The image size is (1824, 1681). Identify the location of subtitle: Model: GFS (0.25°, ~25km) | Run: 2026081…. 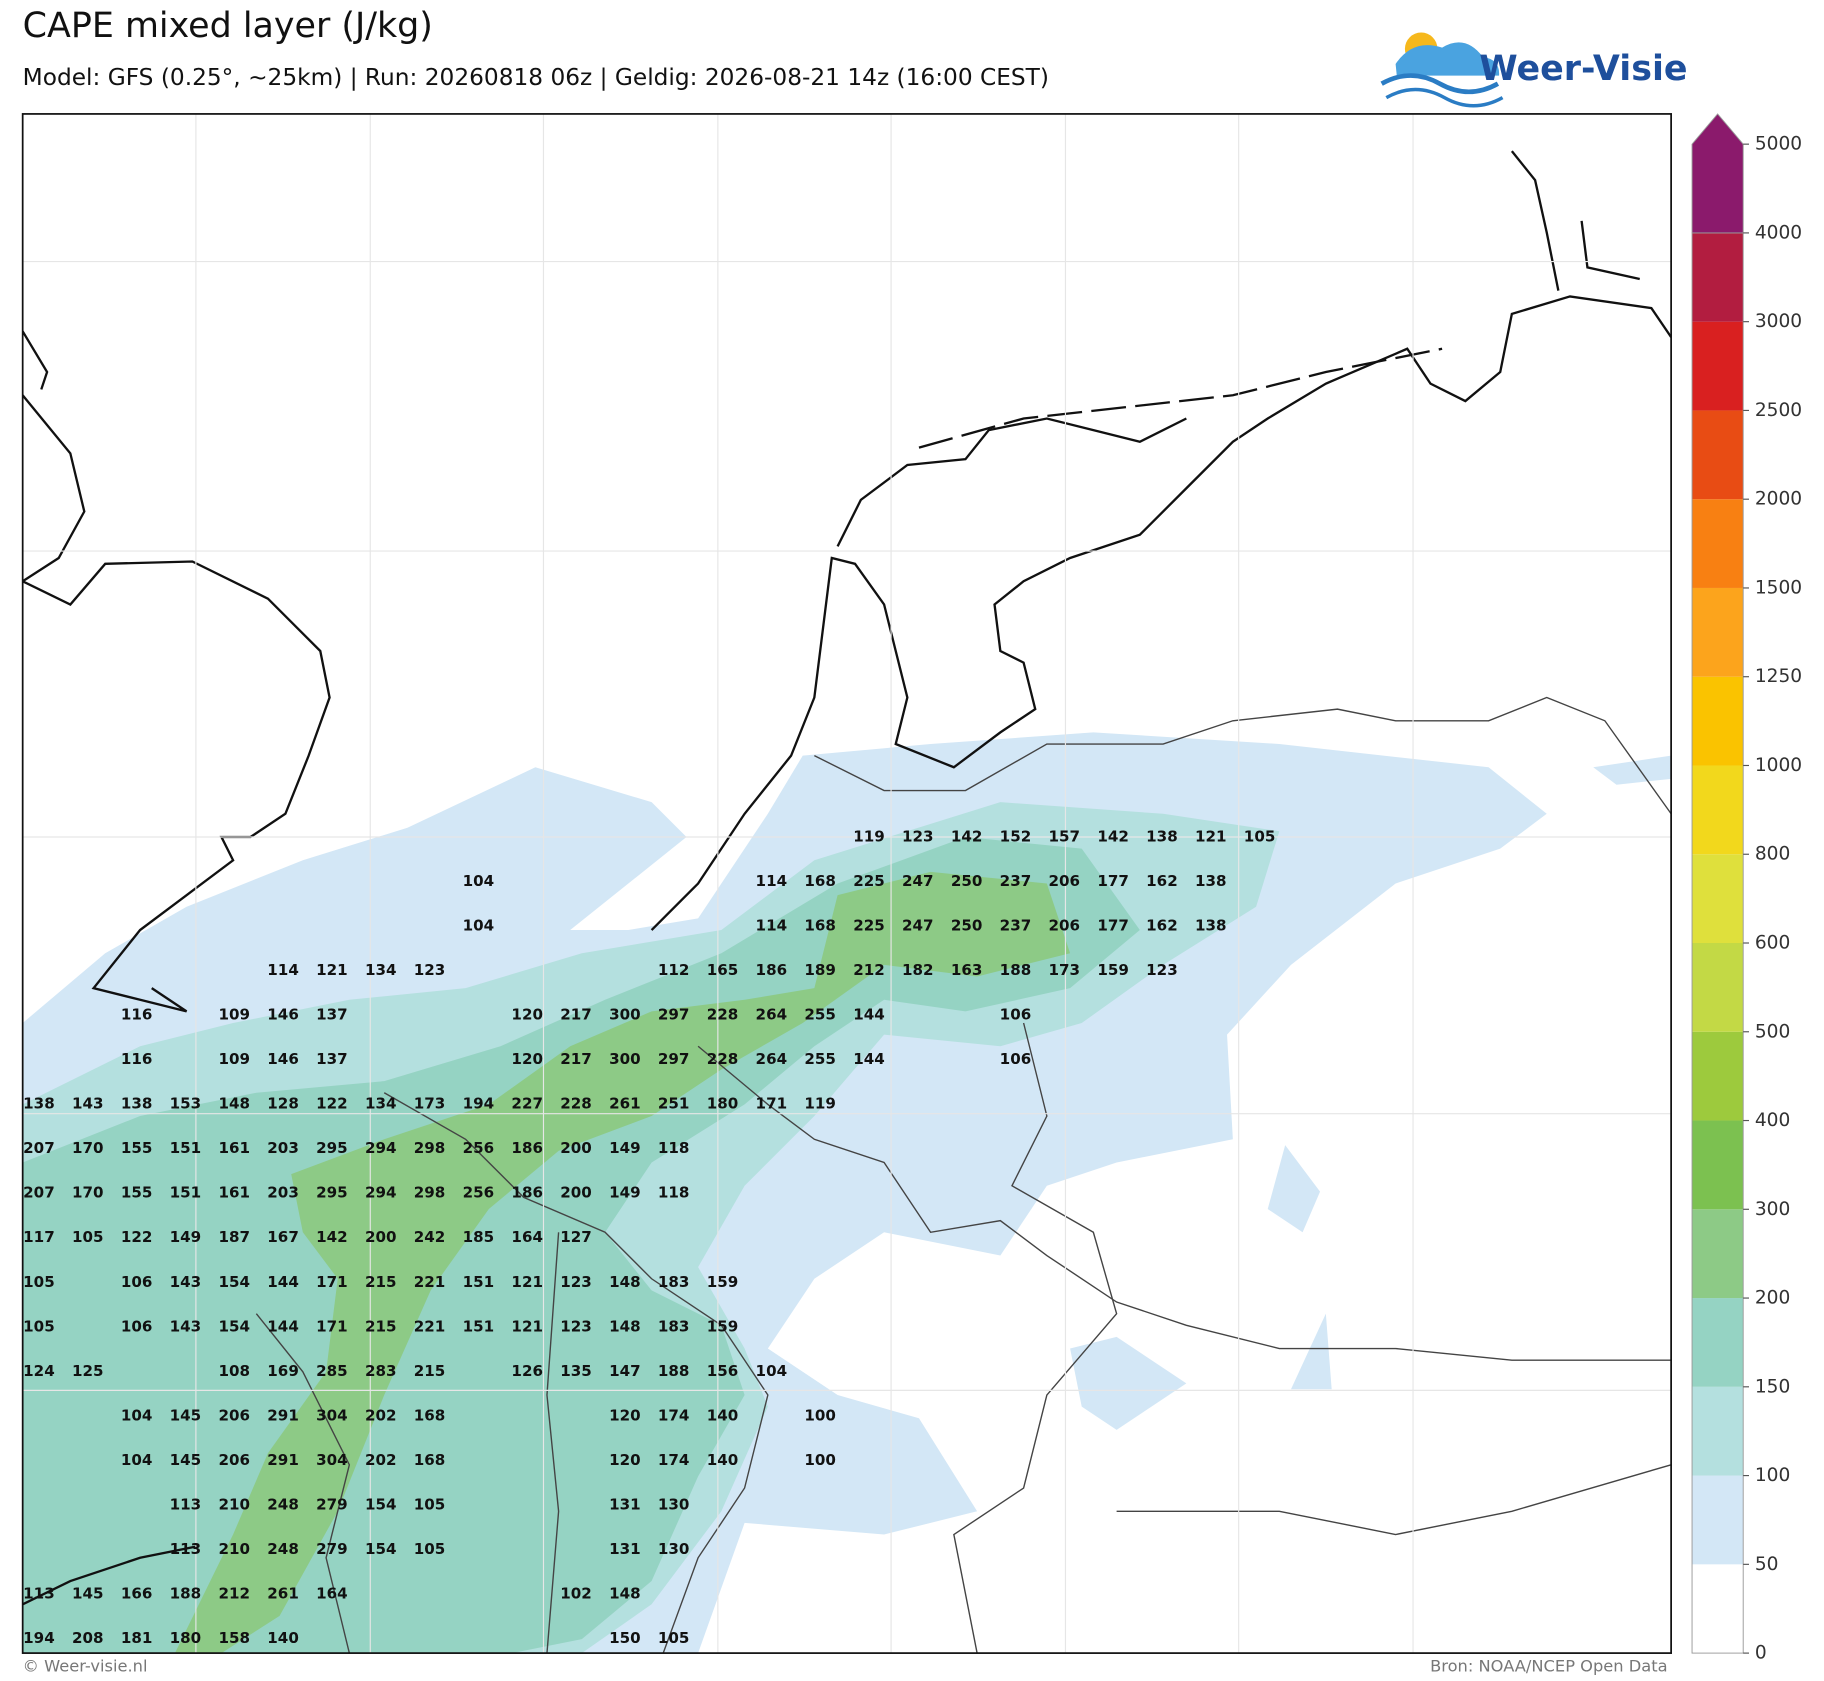
(536, 77).